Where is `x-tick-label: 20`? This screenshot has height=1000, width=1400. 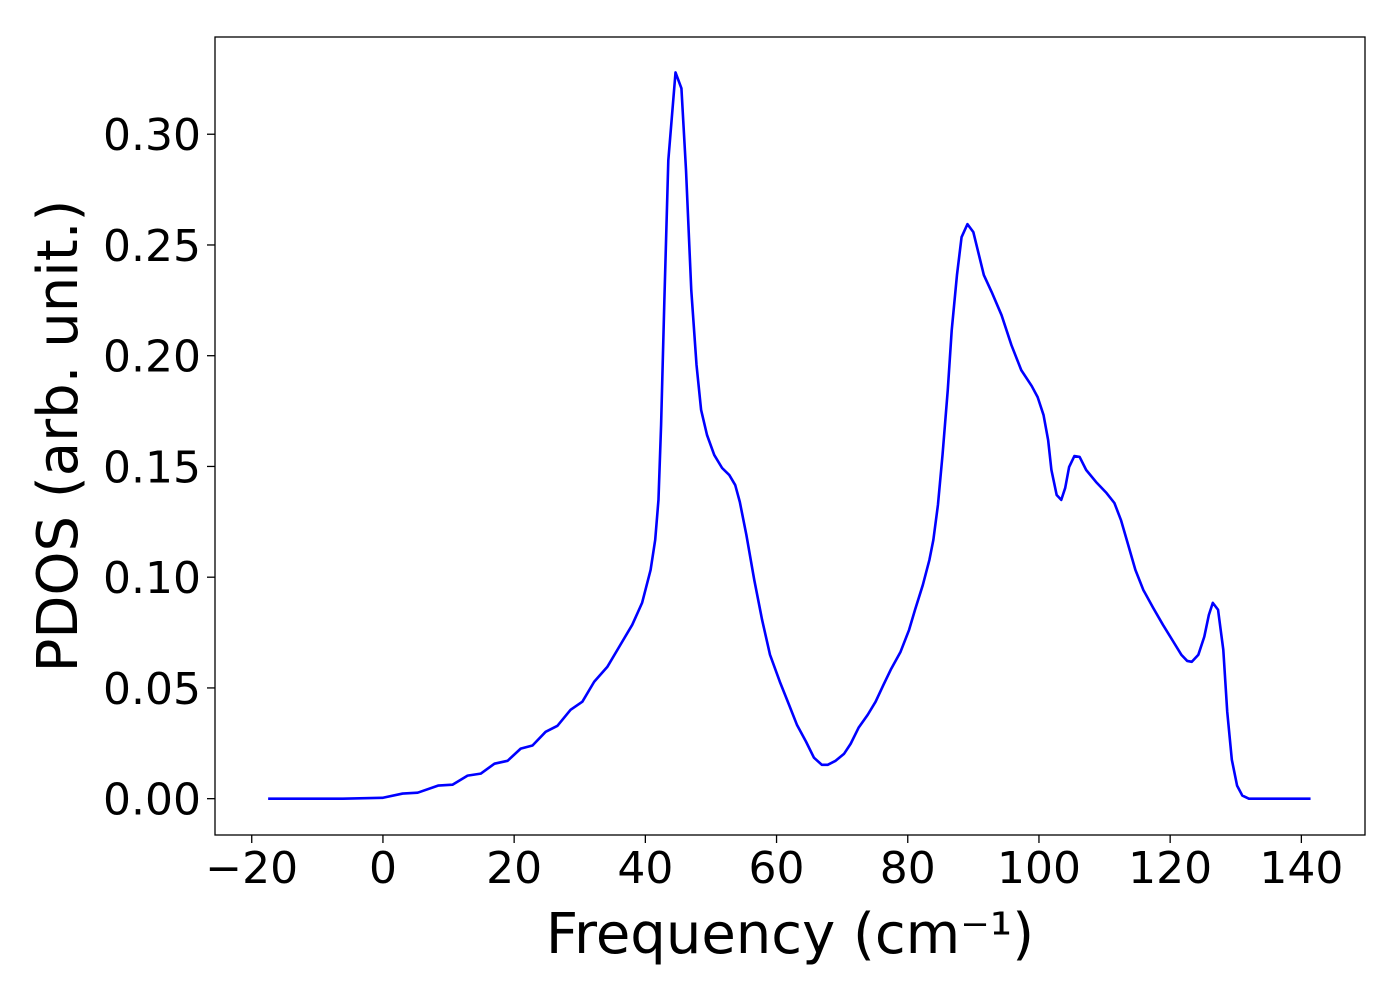
x-tick-label: 20 is located at coordinates (514, 868).